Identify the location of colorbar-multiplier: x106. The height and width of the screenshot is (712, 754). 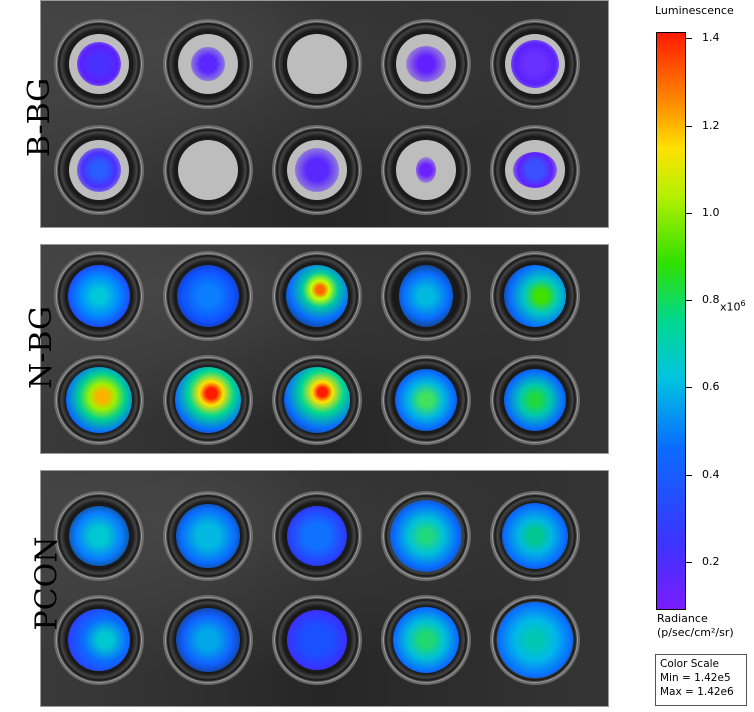
(733, 306).